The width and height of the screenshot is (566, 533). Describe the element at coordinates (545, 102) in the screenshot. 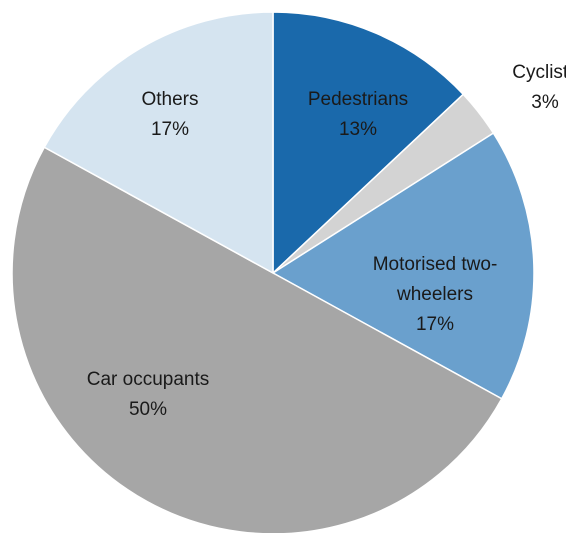

I see `percent-label: 3%` at that location.